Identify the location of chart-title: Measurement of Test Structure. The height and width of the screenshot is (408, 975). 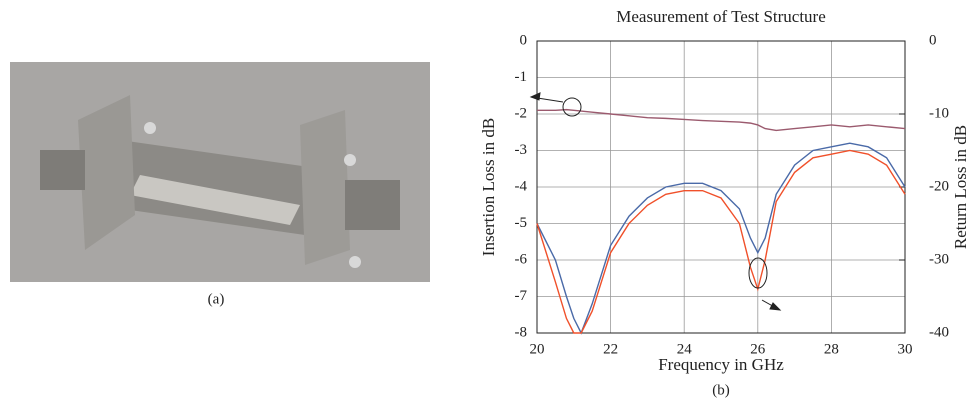
(721, 16).